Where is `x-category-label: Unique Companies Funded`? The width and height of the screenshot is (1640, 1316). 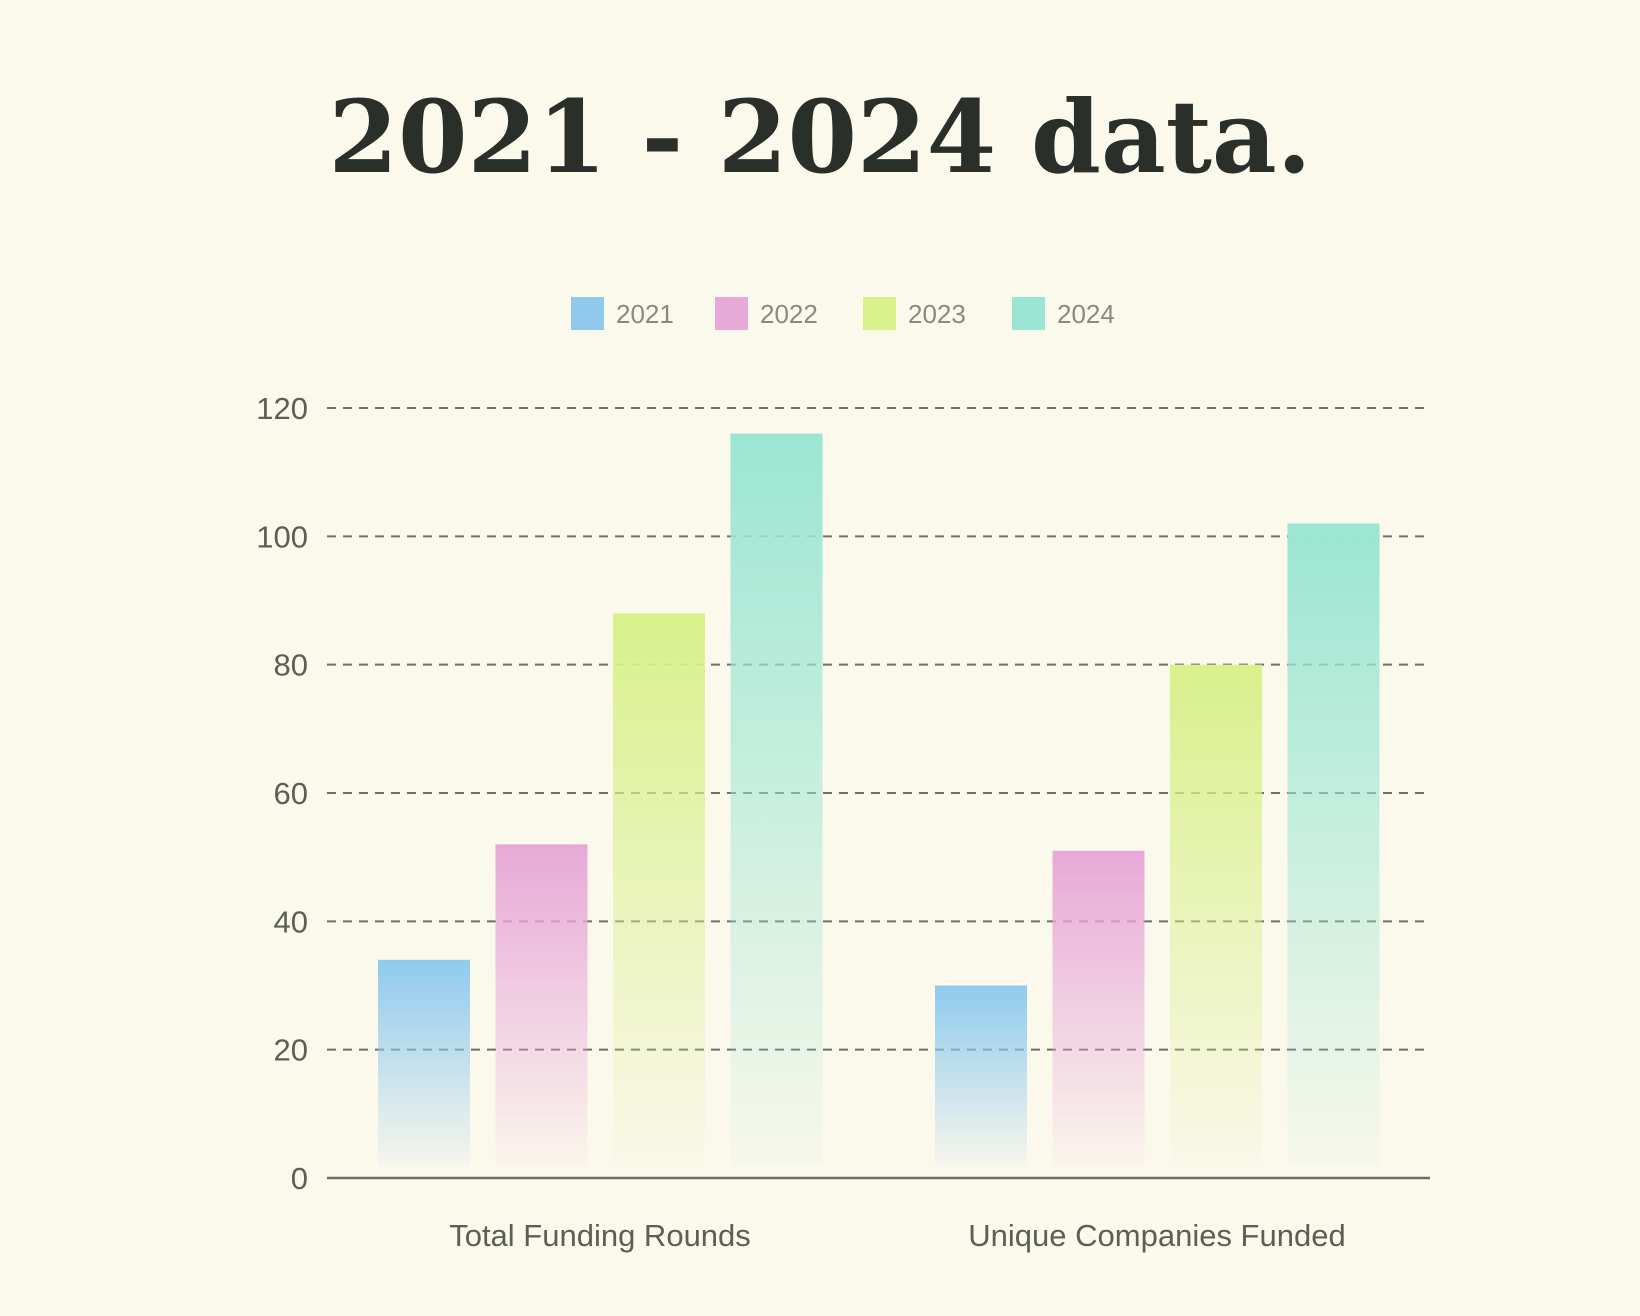 x-category-label: Unique Companies Funded is located at coordinates (1156, 1235).